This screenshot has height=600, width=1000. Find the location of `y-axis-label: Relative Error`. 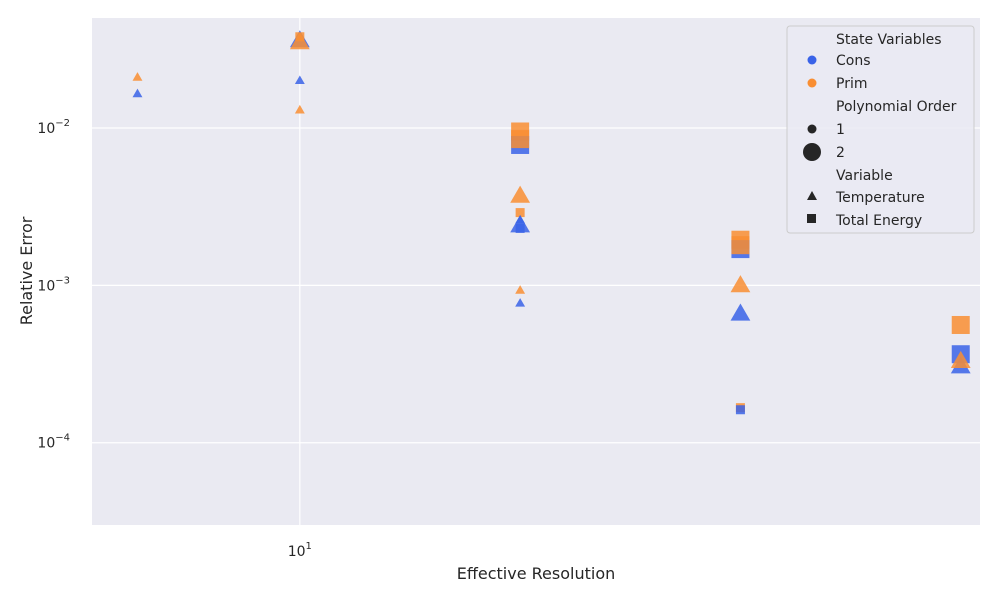

y-axis-label: Relative Error is located at coordinates (26, 270).